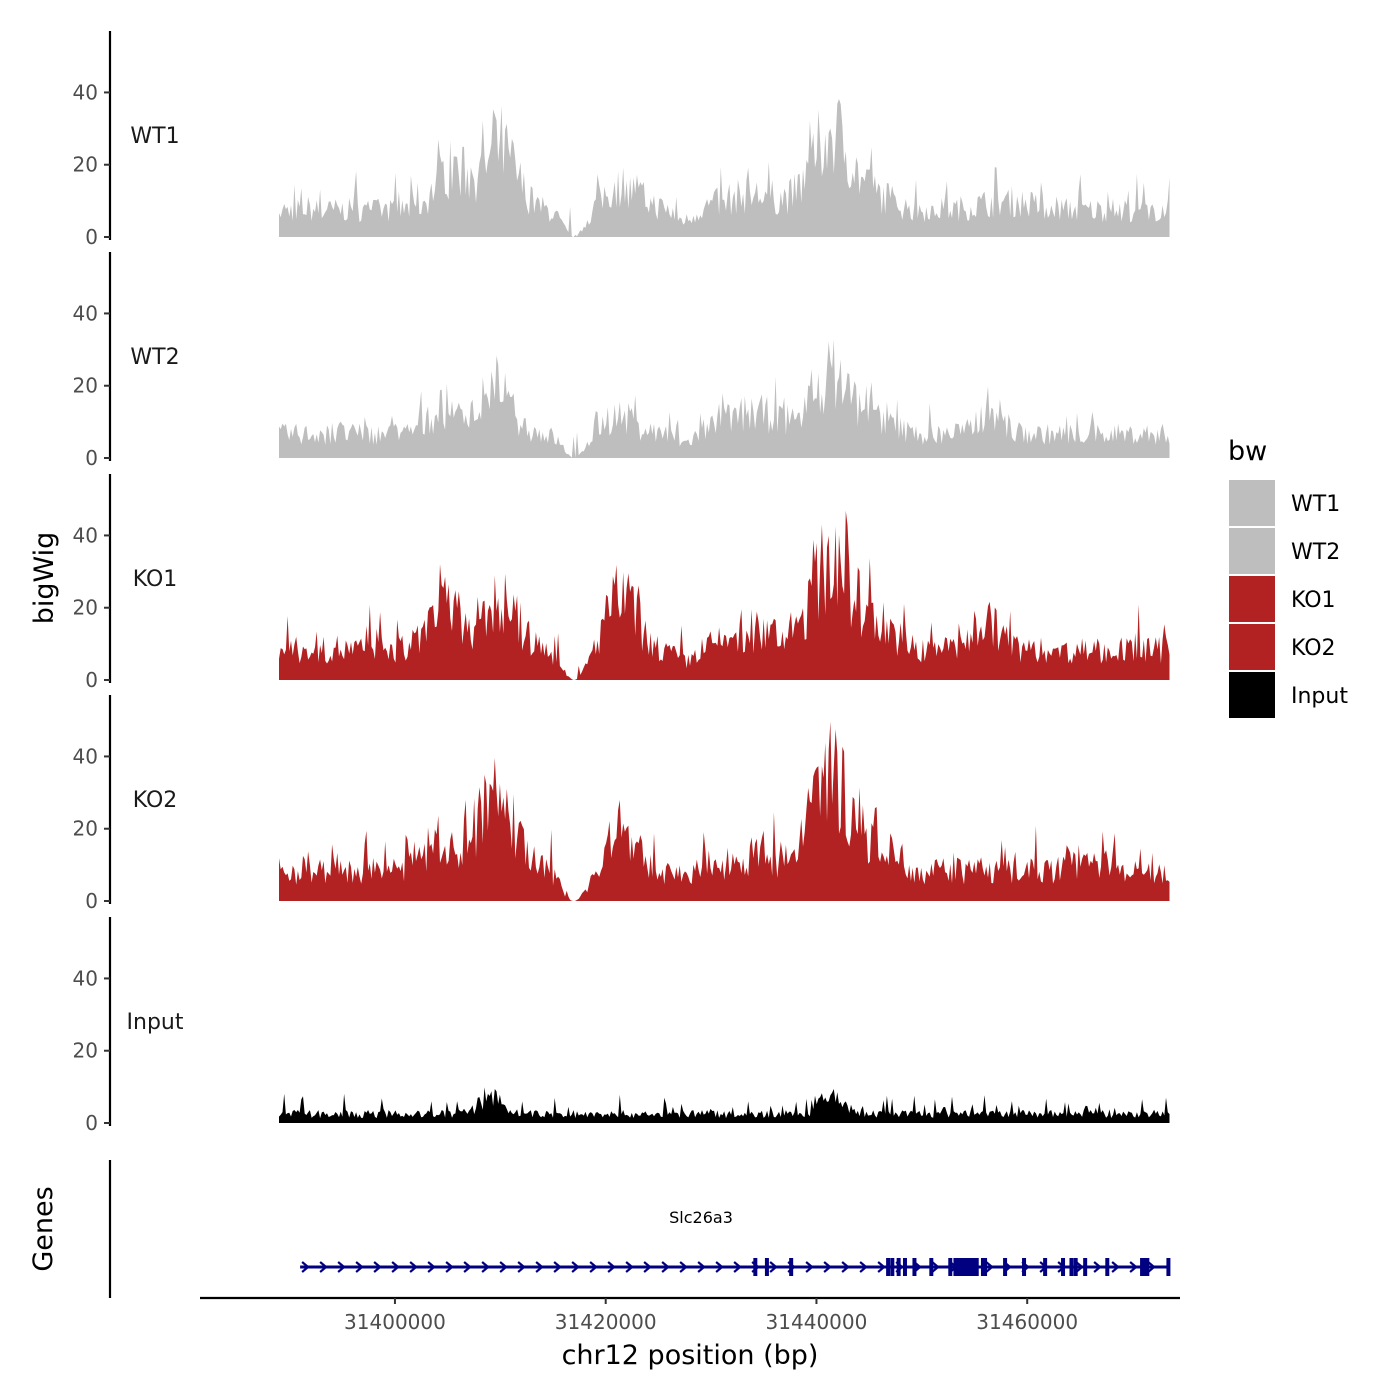 The width and height of the screenshot is (1400, 1400). What do you see at coordinates (85, 92) in the screenshot?
I see `y-tick-label-wt1-40: 40` at bounding box center [85, 92].